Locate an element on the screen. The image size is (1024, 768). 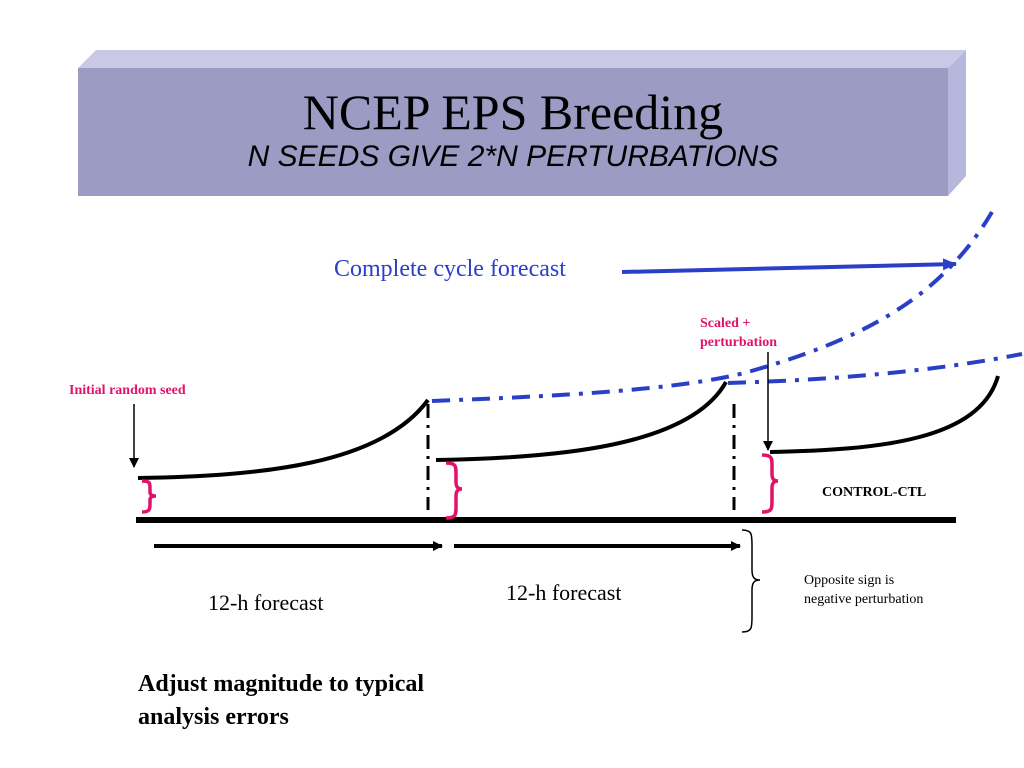
forecast-label-2: 12-h forecast is located at coordinates (564, 592).